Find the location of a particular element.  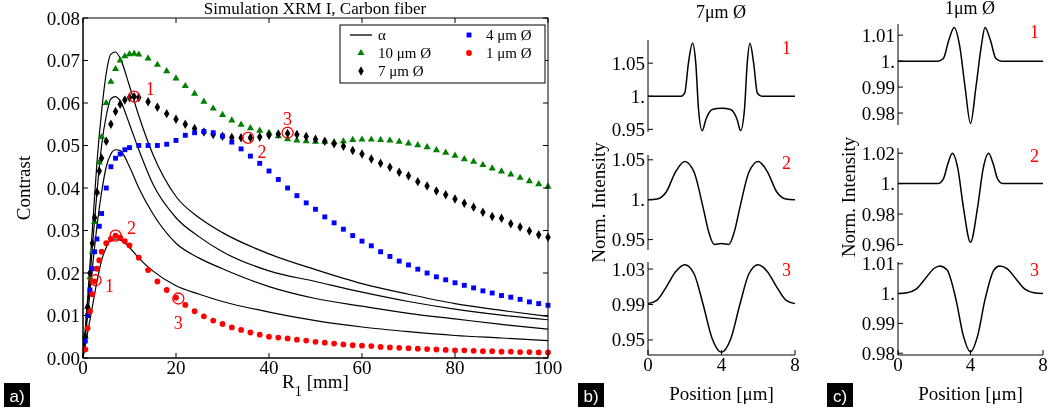

chart-title: 1μm Ø is located at coordinates (970, 9).